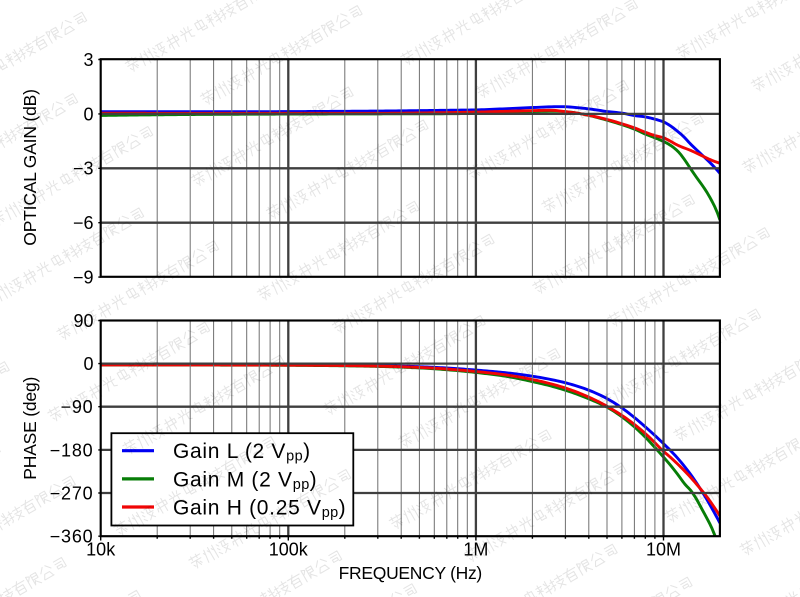 The image size is (800, 597). I want to click on svg-text: −180, so click(72, 450).